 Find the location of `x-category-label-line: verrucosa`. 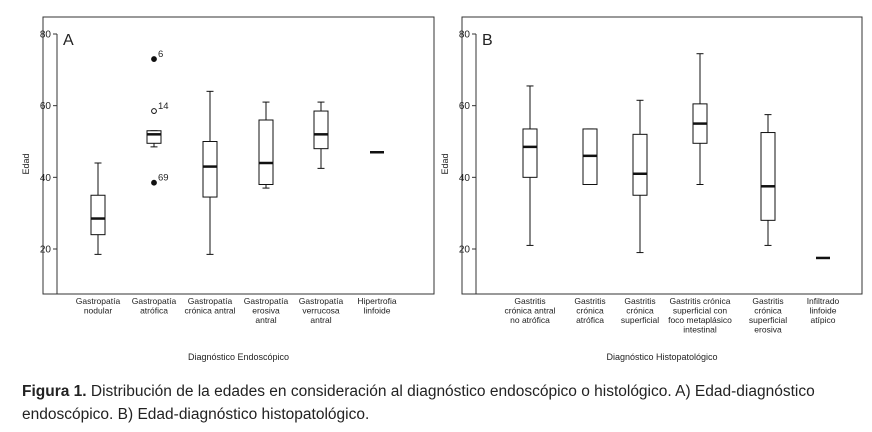

x-category-label-line: verrucosa is located at coordinates (321, 311).